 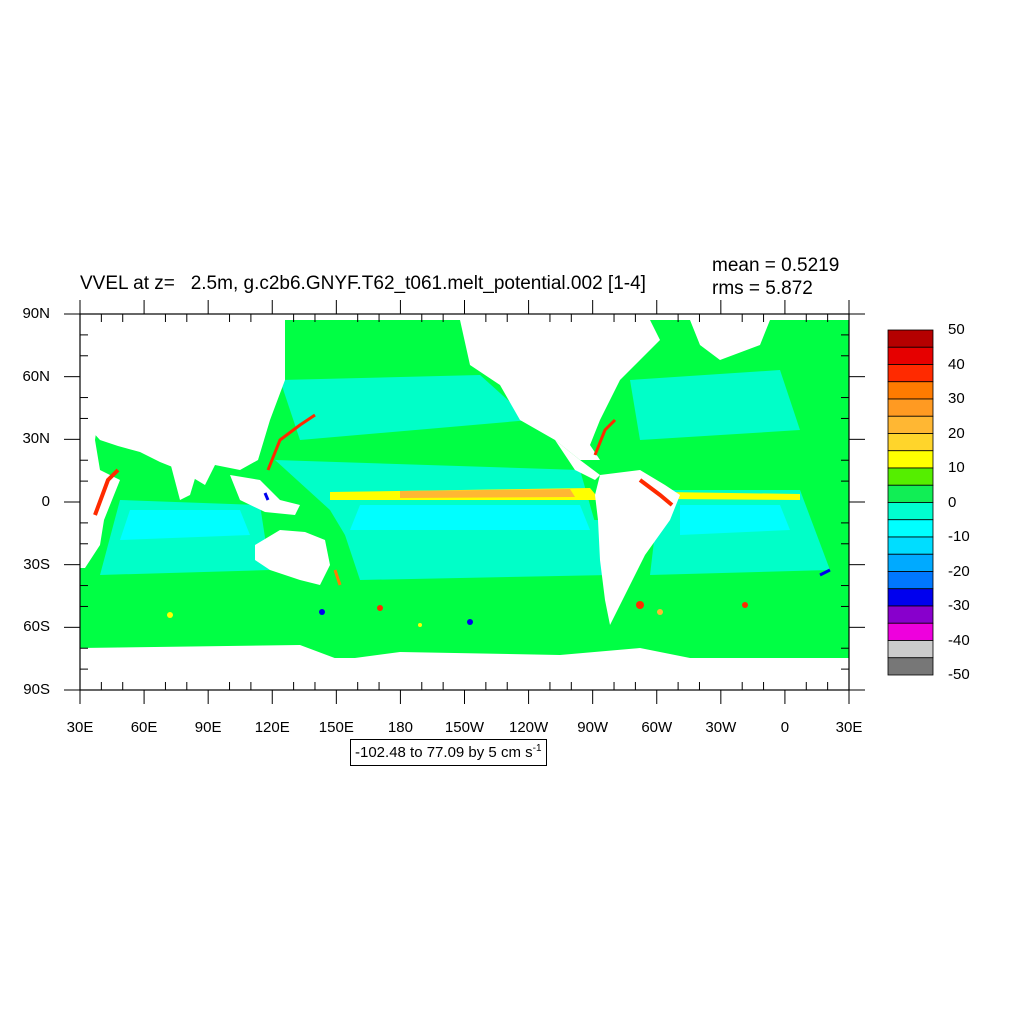 What do you see at coordinates (144, 727) in the screenshot?
I see `x-tick-label: 60E` at bounding box center [144, 727].